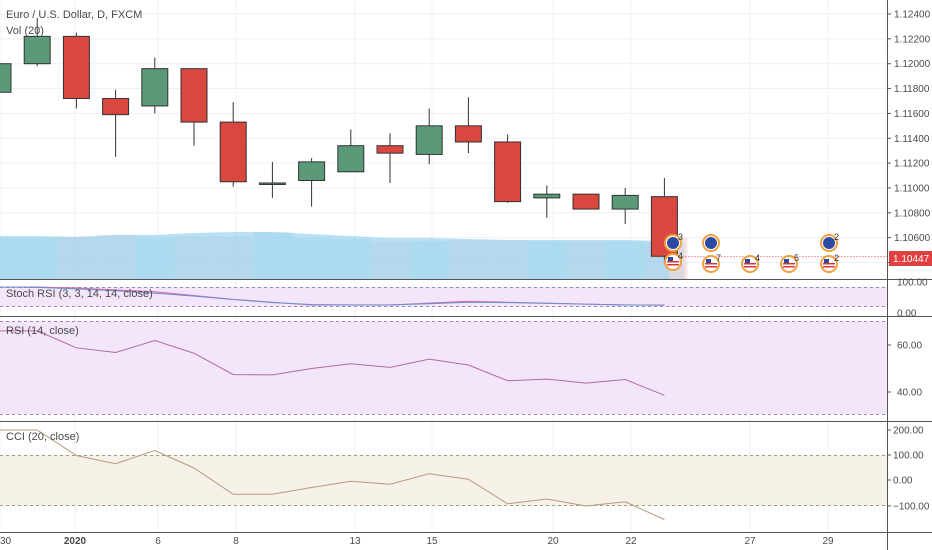  What do you see at coordinates (828, 541) in the screenshot?
I see `time-tick-label: 29` at bounding box center [828, 541].